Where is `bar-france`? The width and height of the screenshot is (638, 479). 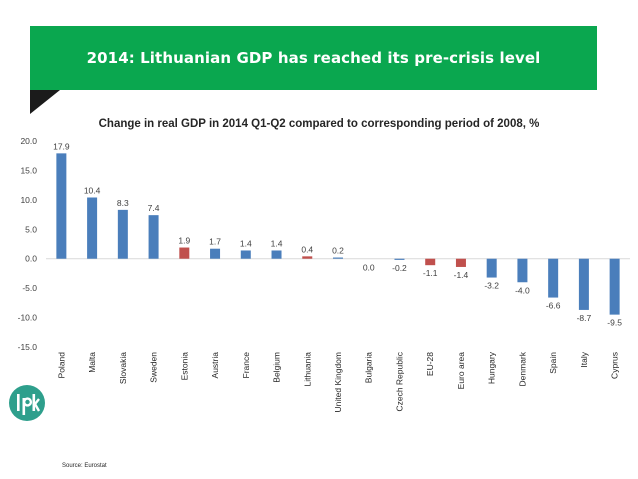 bar-france is located at coordinates (245, 254).